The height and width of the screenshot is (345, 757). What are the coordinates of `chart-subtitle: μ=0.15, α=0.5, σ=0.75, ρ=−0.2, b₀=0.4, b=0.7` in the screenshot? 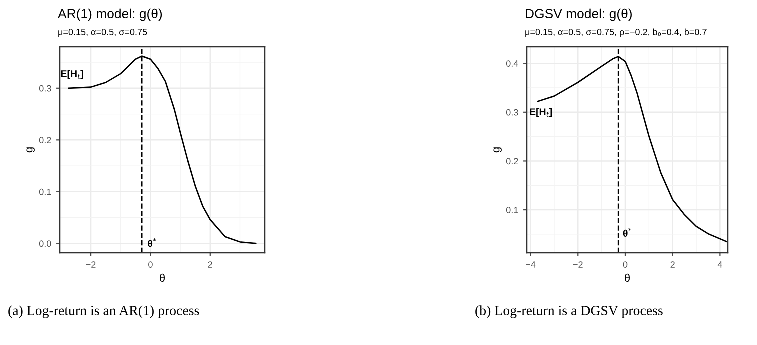 It's located at (616, 33).